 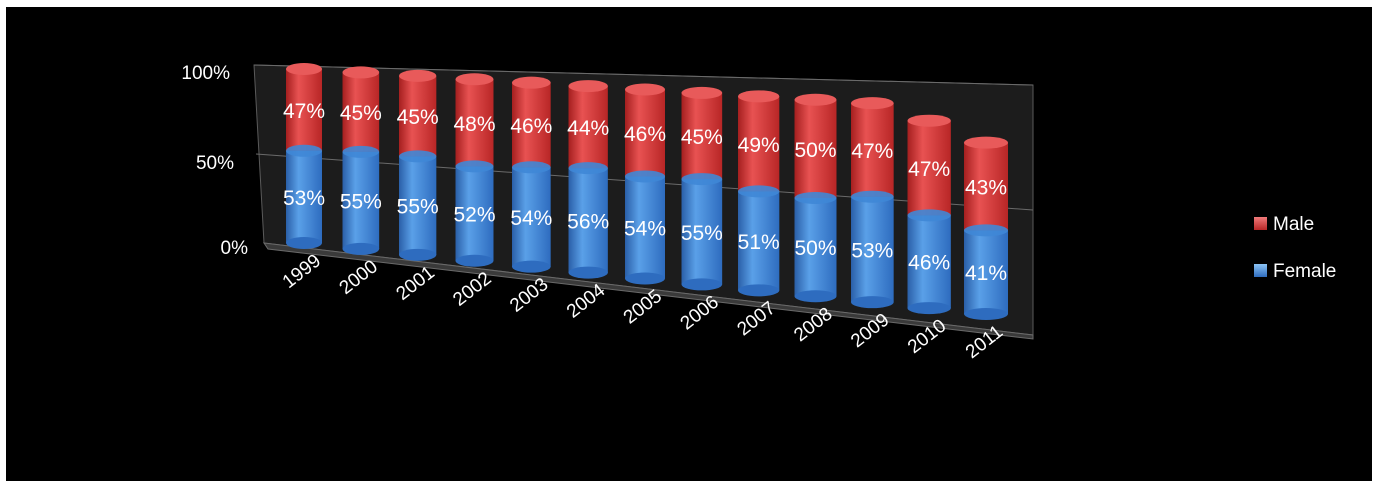 I want to click on data-label-female: 56%, so click(x=588, y=221).